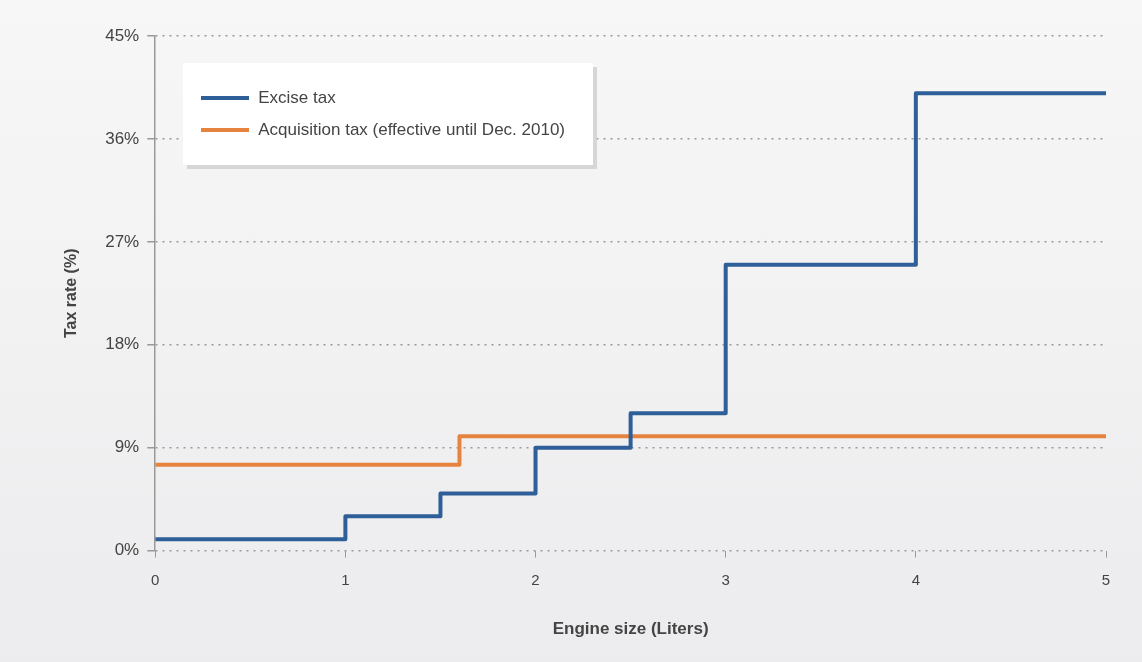  I want to click on x-tick-label: 0, so click(155, 579).